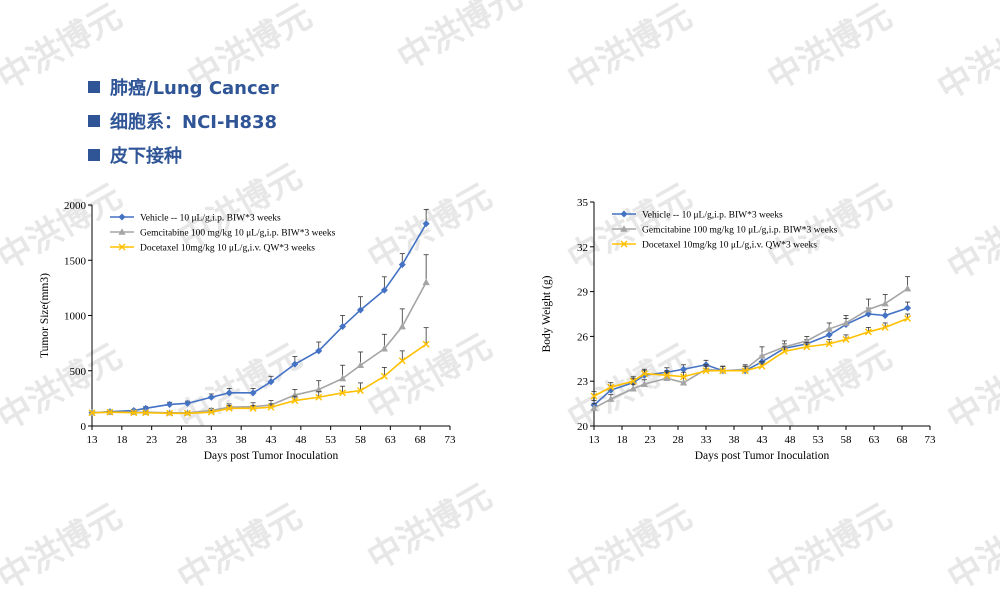 This screenshot has width=1000, height=600. I want to click on bullet-list: 肺癌/Lung Cancer 细胞系：NCI-H838 皮下接种, so click(183, 121).